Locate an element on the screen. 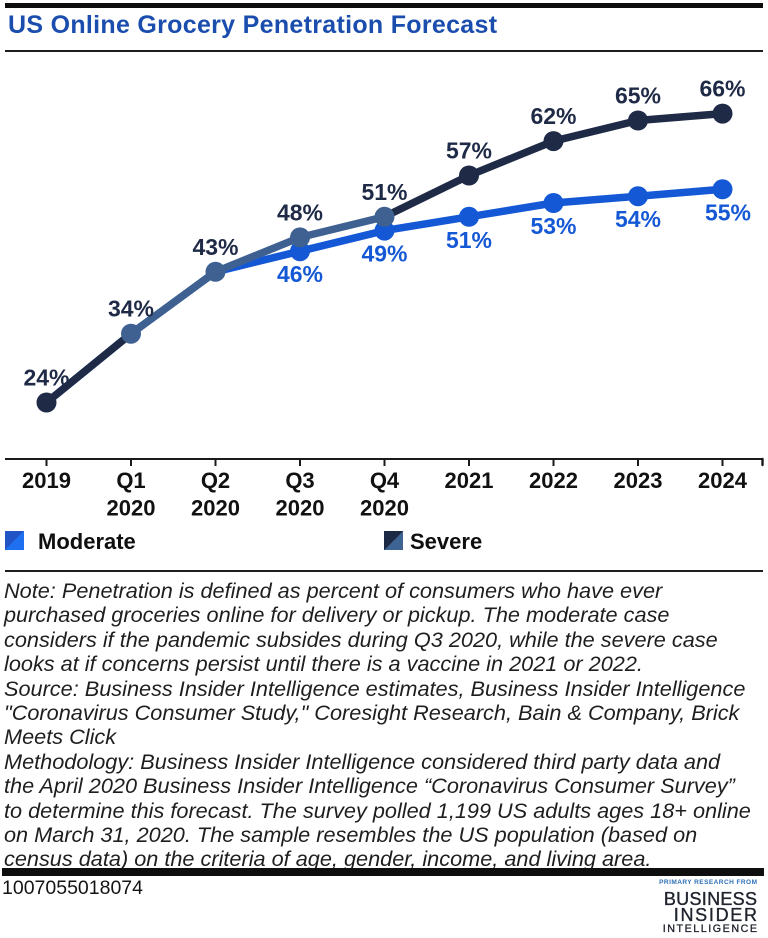 The image size is (768, 938). svg-text: 48% is located at coordinates (300, 212).